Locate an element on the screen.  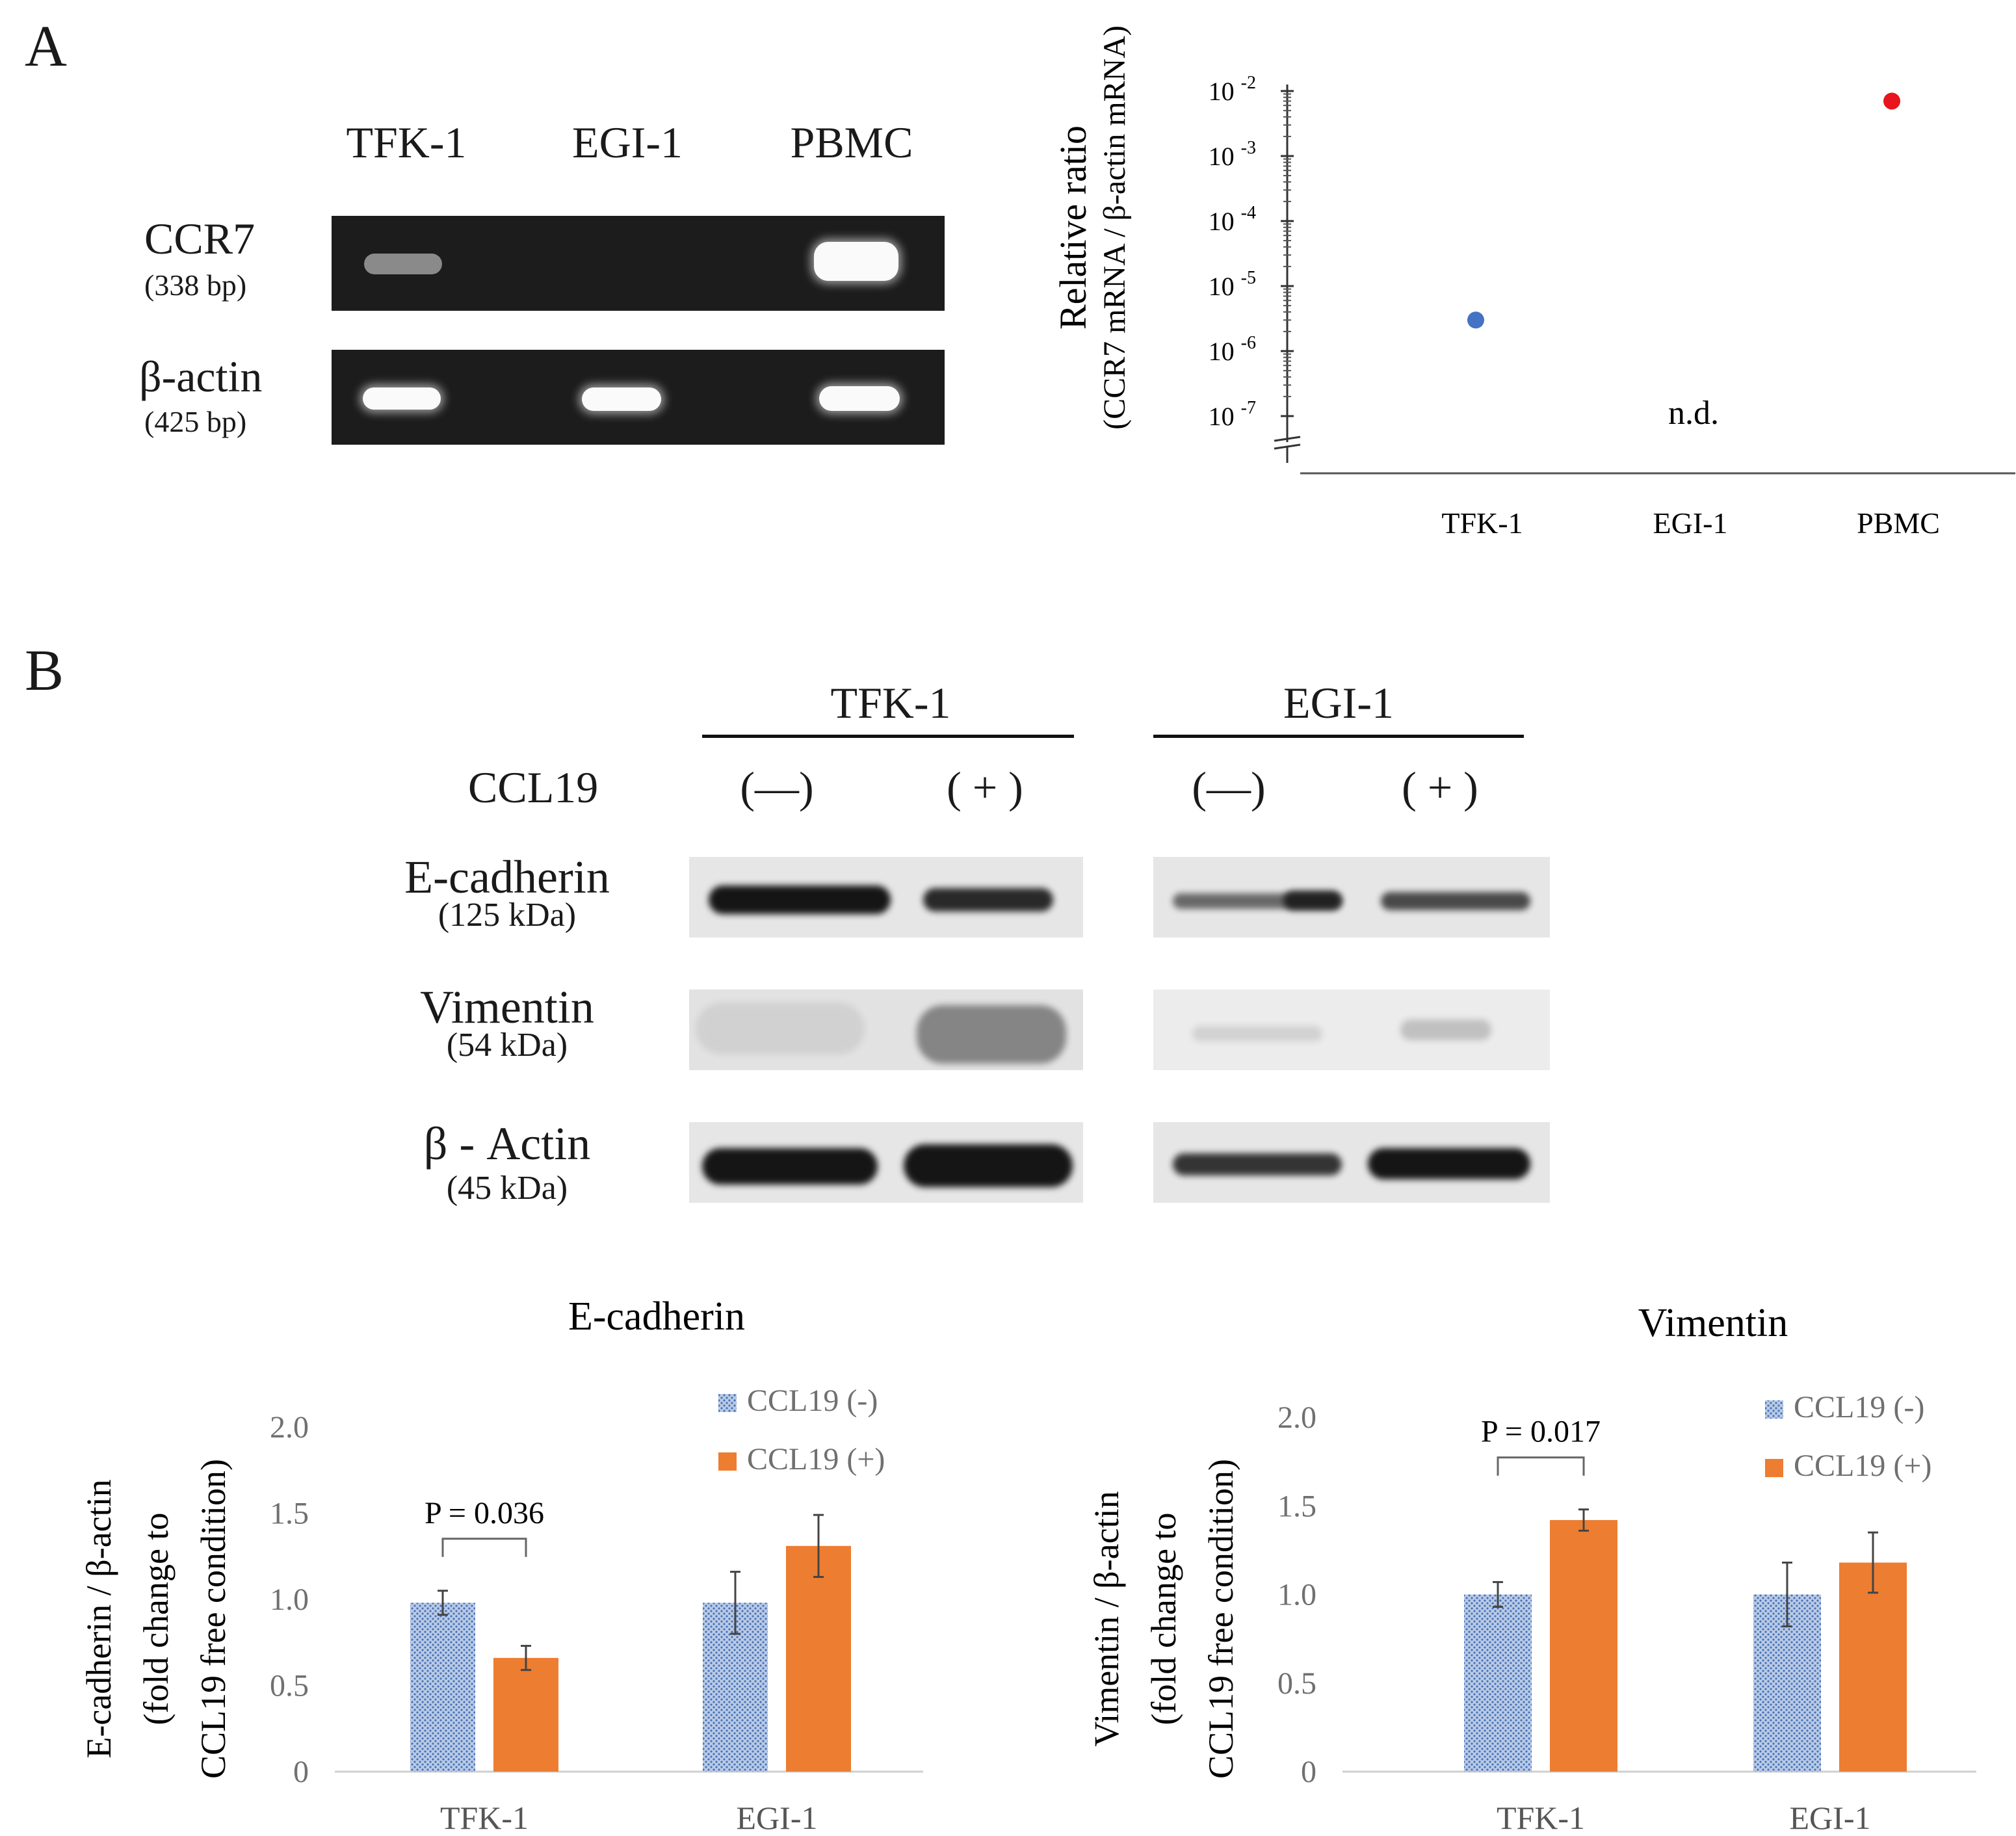
blot-row-size-ecadherin: (125 kDa) is located at coordinates (507, 915).